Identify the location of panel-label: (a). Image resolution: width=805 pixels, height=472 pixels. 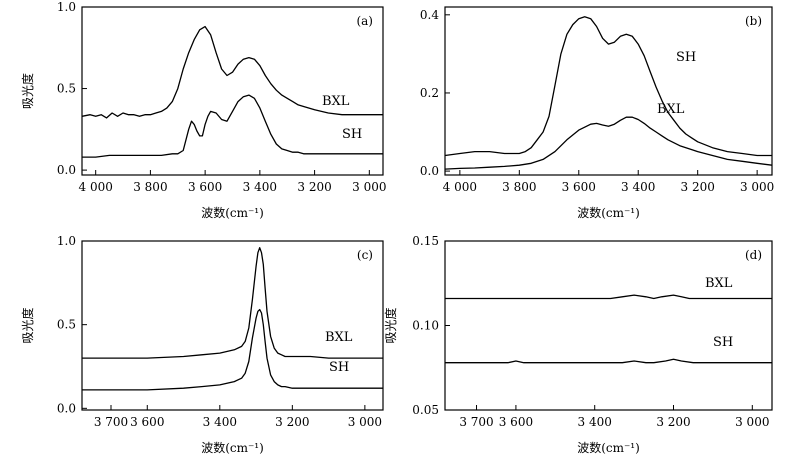
(364, 21).